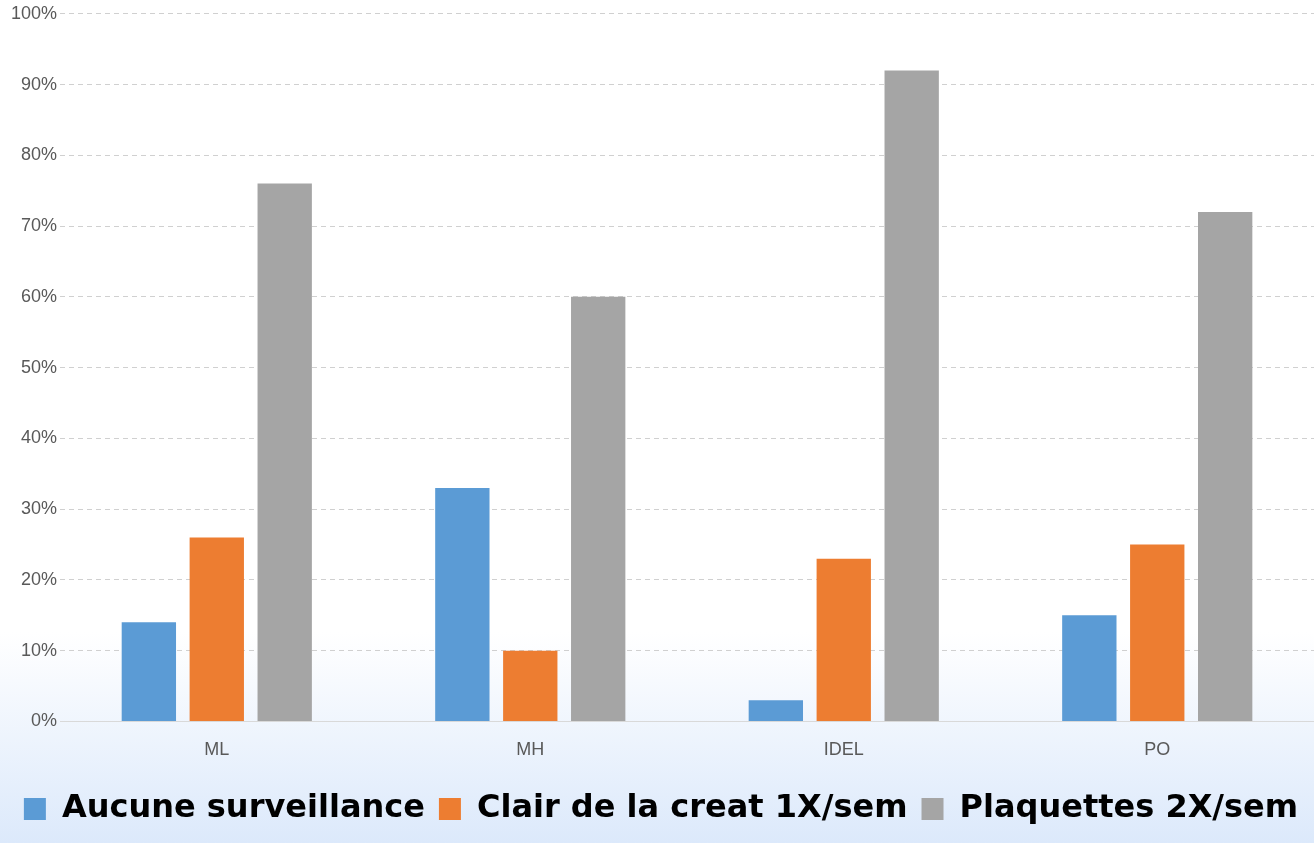 This screenshot has height=843, width=1314. Describe the element at coordinates (34, 12) in the screenshot. I see `y-tick-label: 100%` at that location.